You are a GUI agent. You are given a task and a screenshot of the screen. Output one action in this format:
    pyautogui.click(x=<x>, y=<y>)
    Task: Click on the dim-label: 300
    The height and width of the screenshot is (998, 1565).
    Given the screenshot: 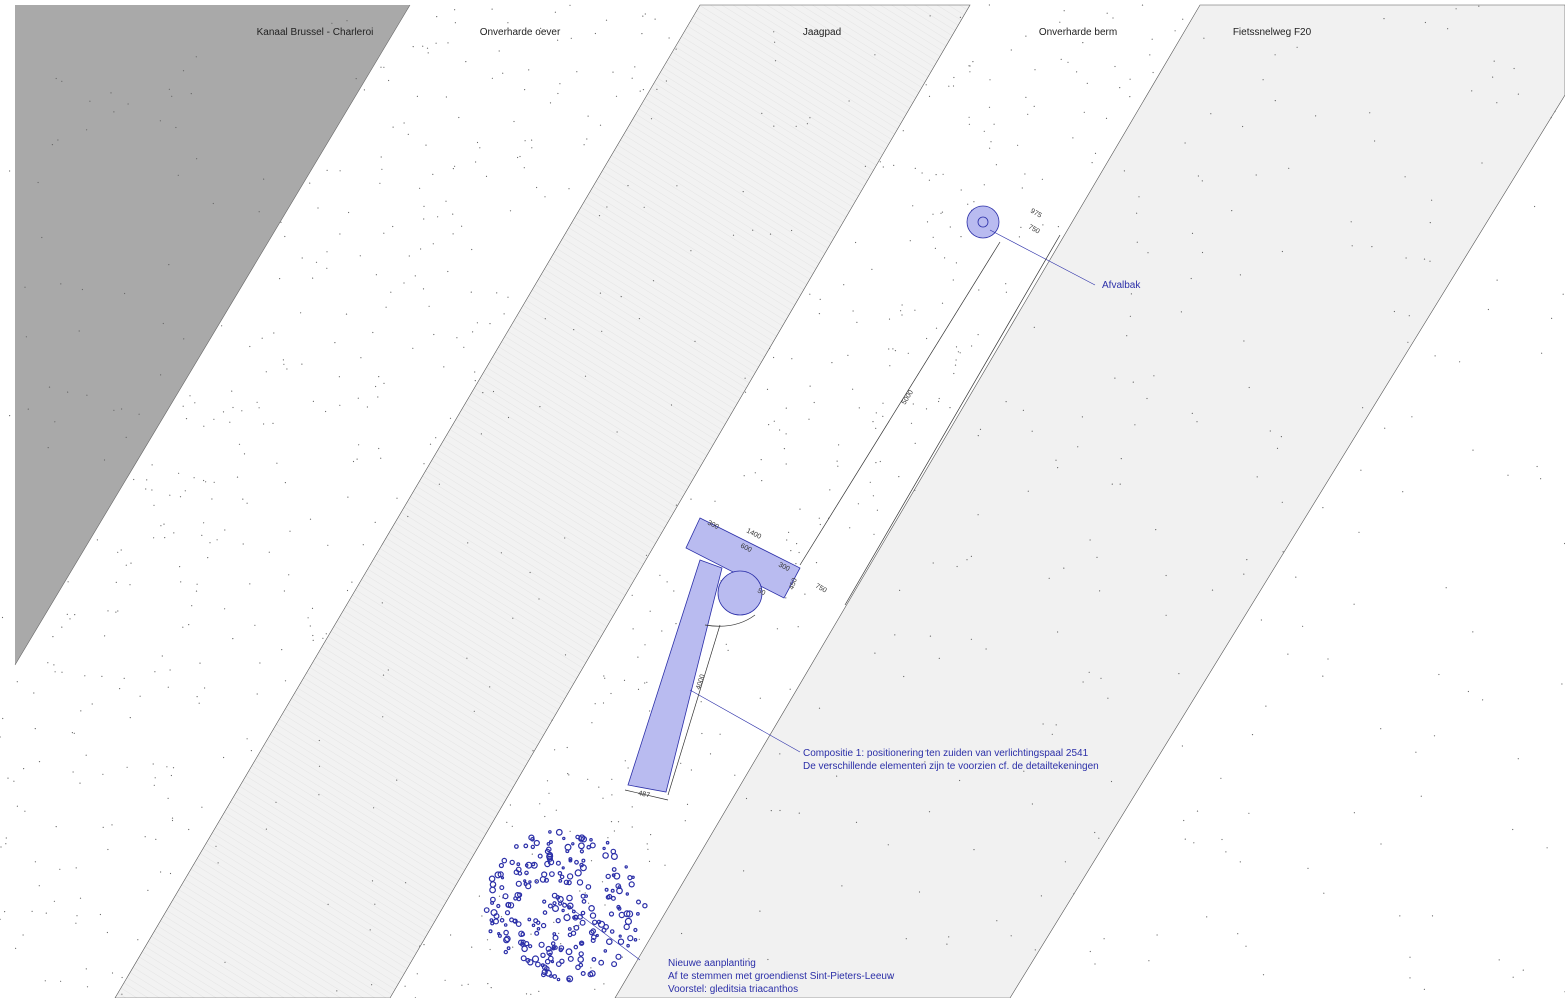 What is the action you would take?
    pyautogui.click(x=713, y=526)
    